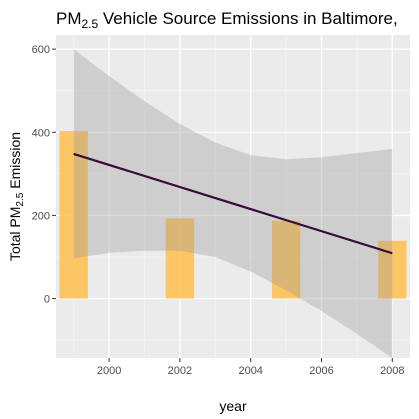 Image resolution: width=419 pixels, height=419 pixels. Describe the element at coordinates (69, 18) in the screenshot. I see `chart-title-prefix: PM` at that location.